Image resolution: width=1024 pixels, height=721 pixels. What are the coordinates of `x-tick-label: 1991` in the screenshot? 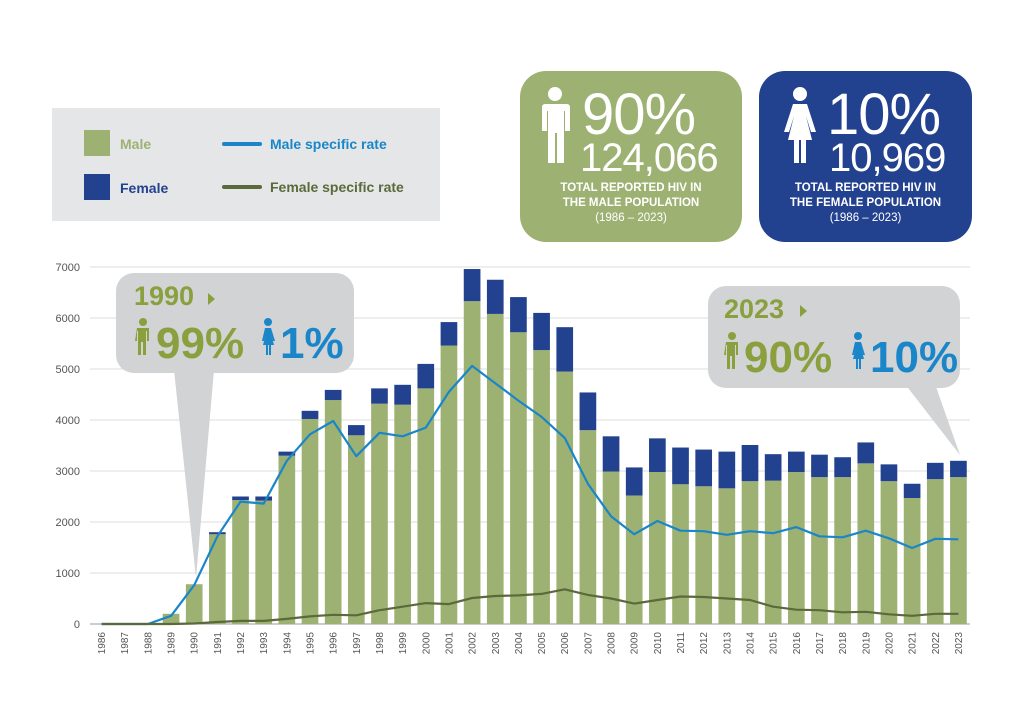 It's located at (218, 643).